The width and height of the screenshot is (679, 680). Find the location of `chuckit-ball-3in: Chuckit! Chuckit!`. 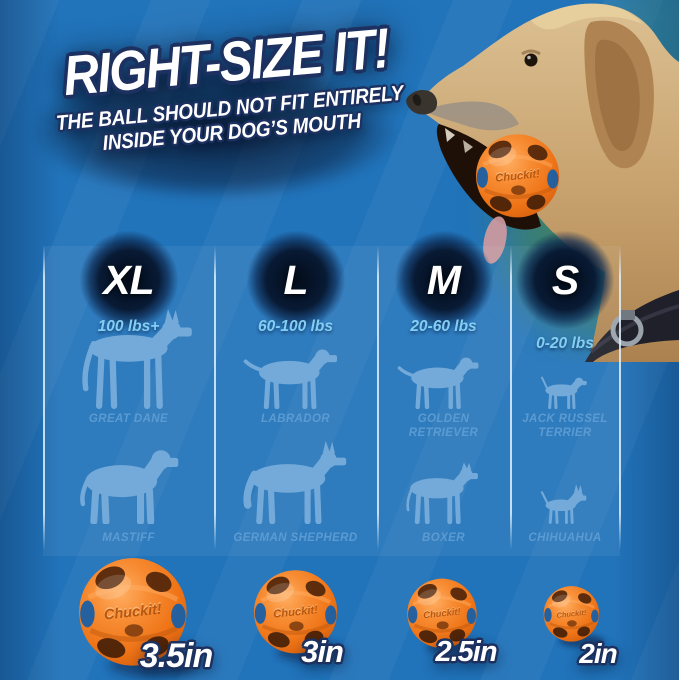

chuckit-ball-3in: Chuckit! Chuckit! is located at coordinates (298, 615).